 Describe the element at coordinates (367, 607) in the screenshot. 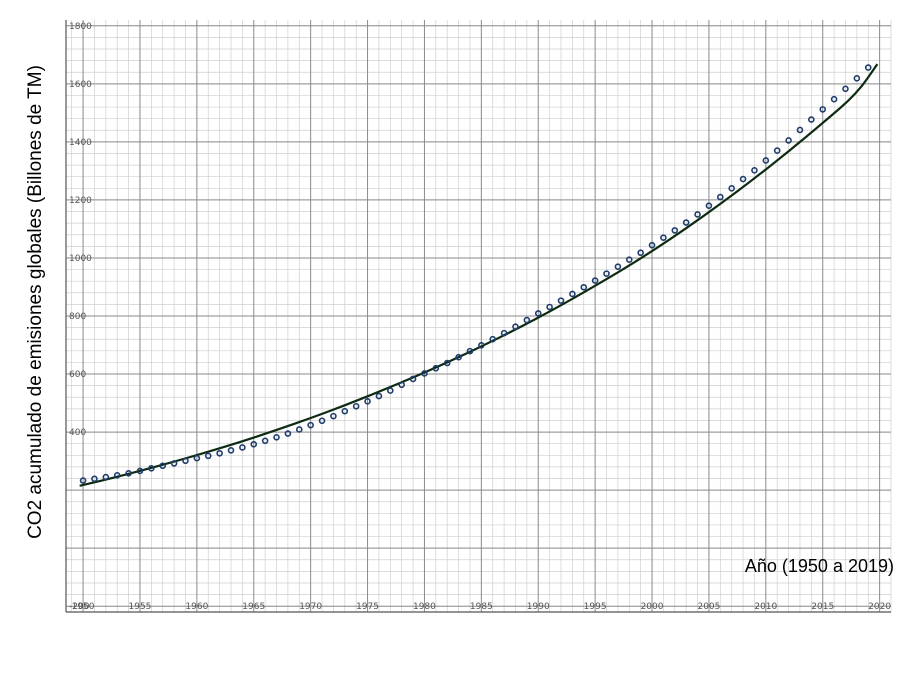

I see `x-tick-label: 1975` at that location.